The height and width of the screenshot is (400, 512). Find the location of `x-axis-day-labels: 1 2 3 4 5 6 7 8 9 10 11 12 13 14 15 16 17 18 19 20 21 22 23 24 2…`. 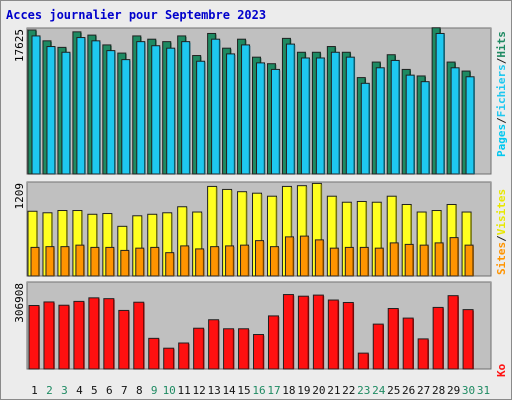

x-axis-day-labels: 1 2 3 4 5 6 7 8 9 10 11 12 13 14 15 16 17 18 19 20 21 22 23 24 2… is located at coordinates (260, 390).